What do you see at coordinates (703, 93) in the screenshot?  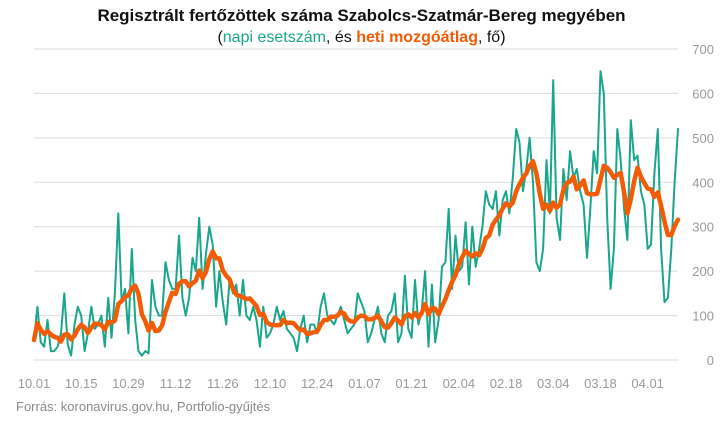 I see `y-tick-label: 600` at bounding box center [703, 93].